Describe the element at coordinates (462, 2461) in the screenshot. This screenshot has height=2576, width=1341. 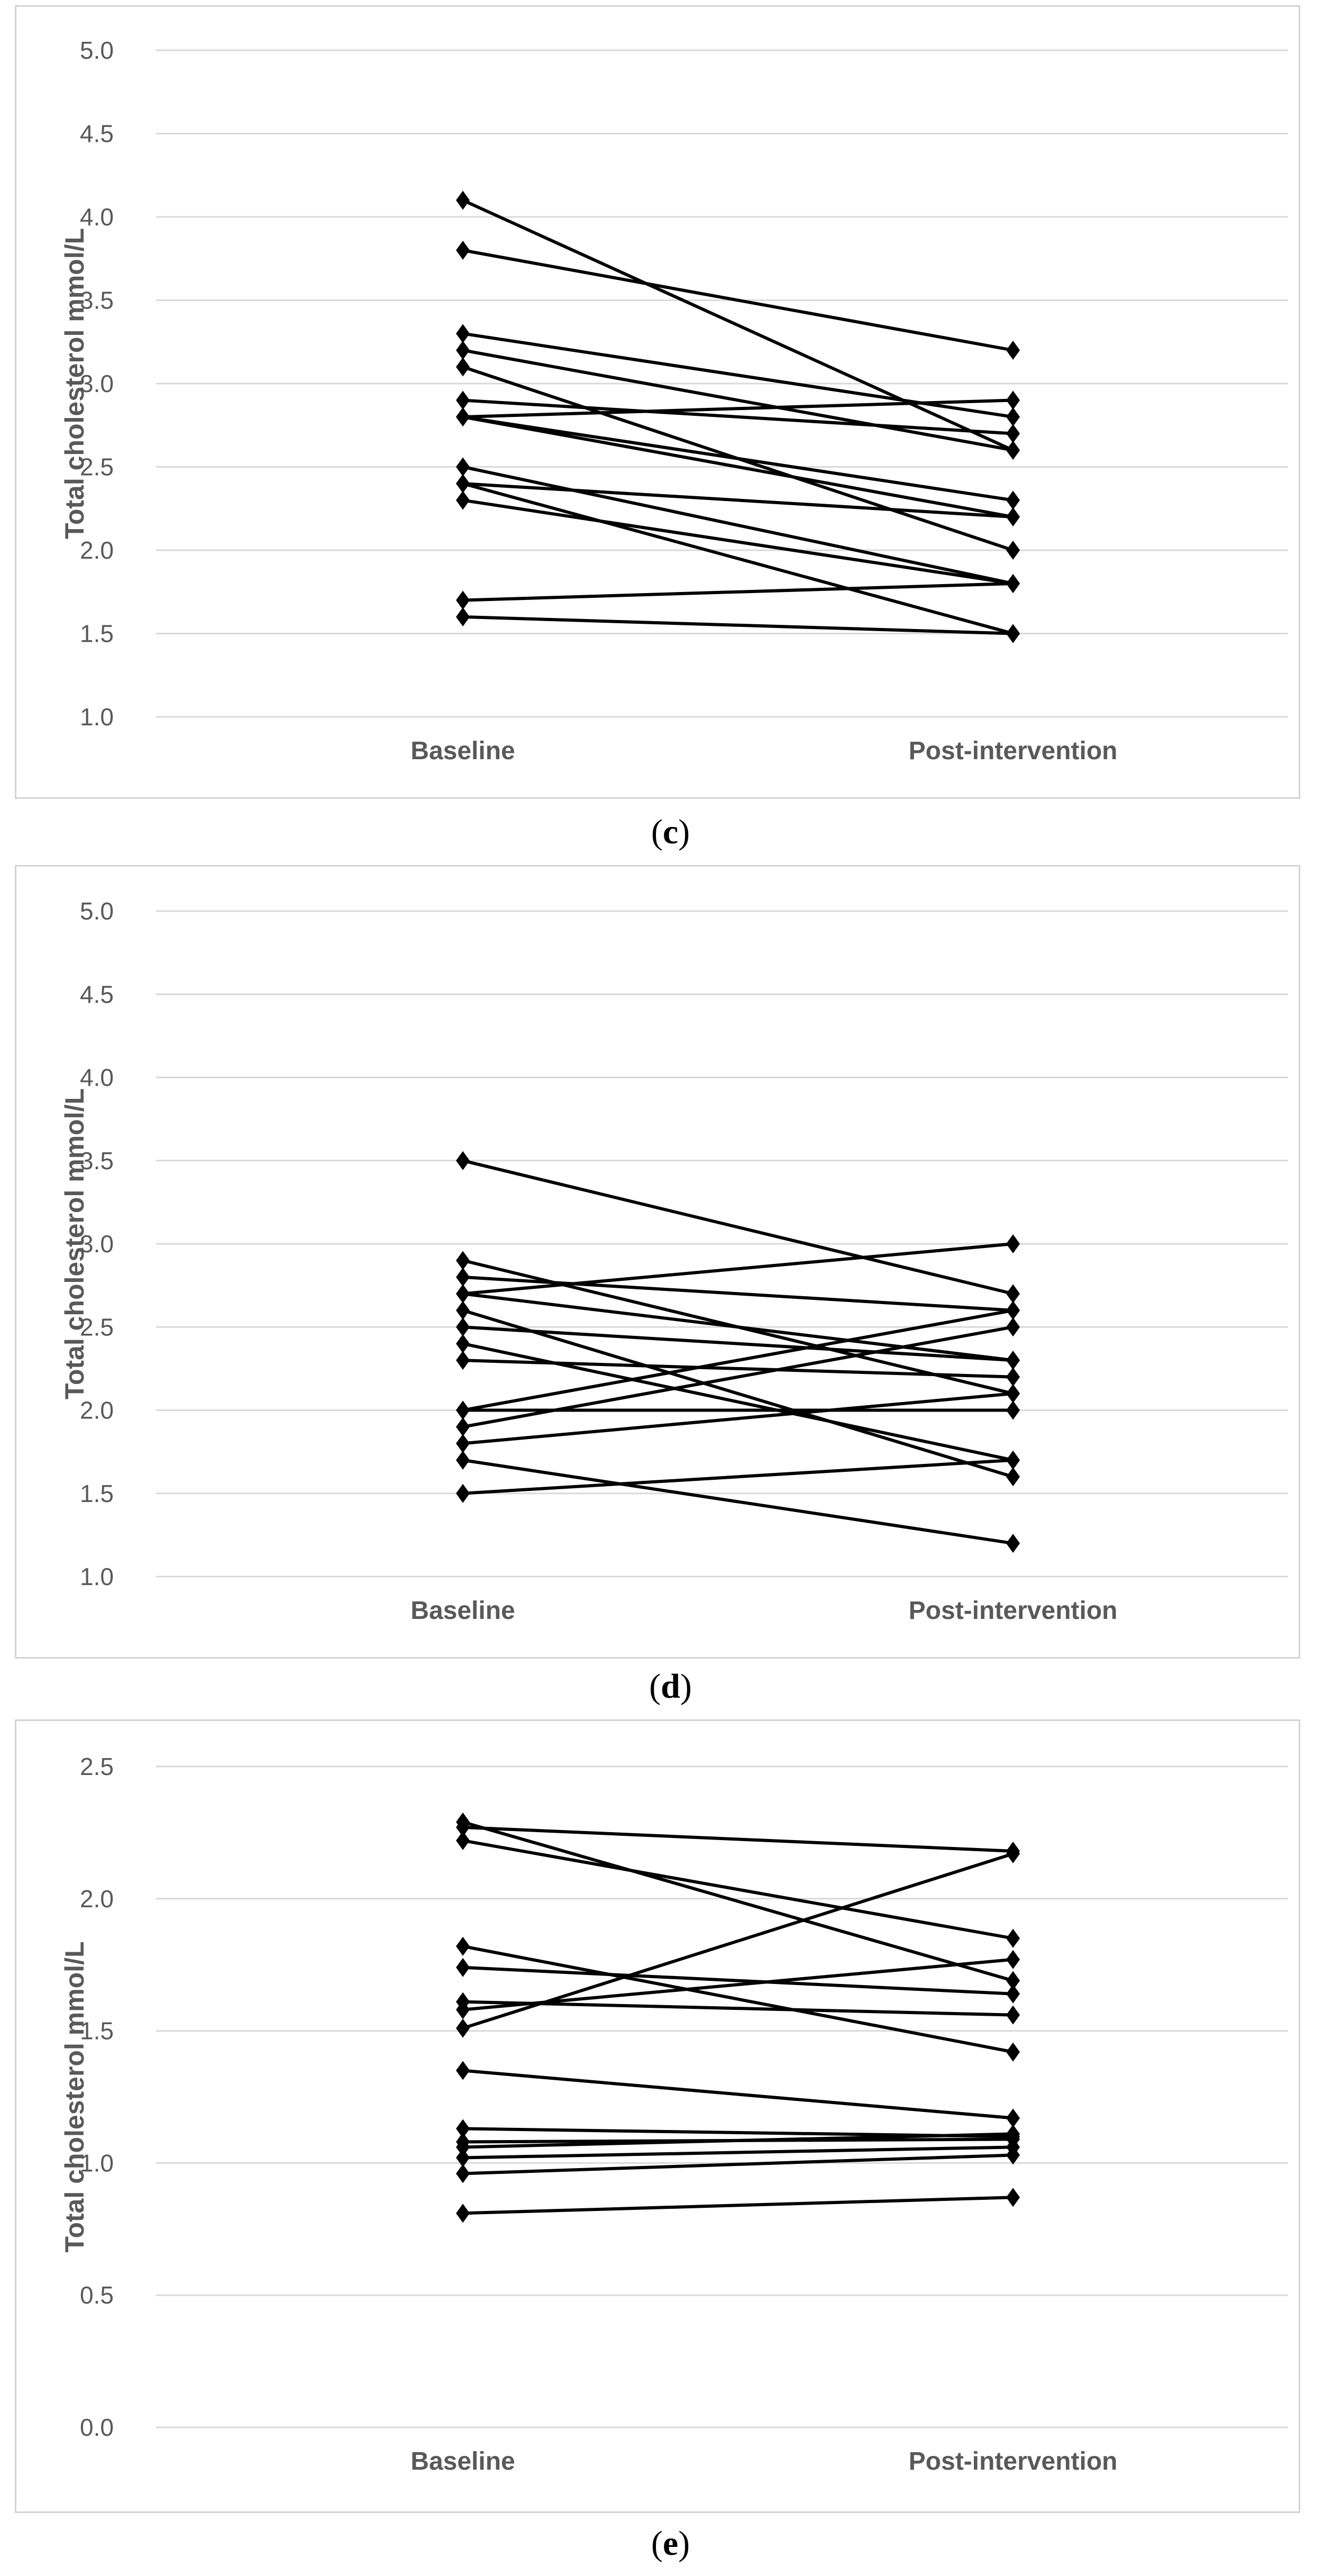
I see `x-category-label: Baseline` at that location.